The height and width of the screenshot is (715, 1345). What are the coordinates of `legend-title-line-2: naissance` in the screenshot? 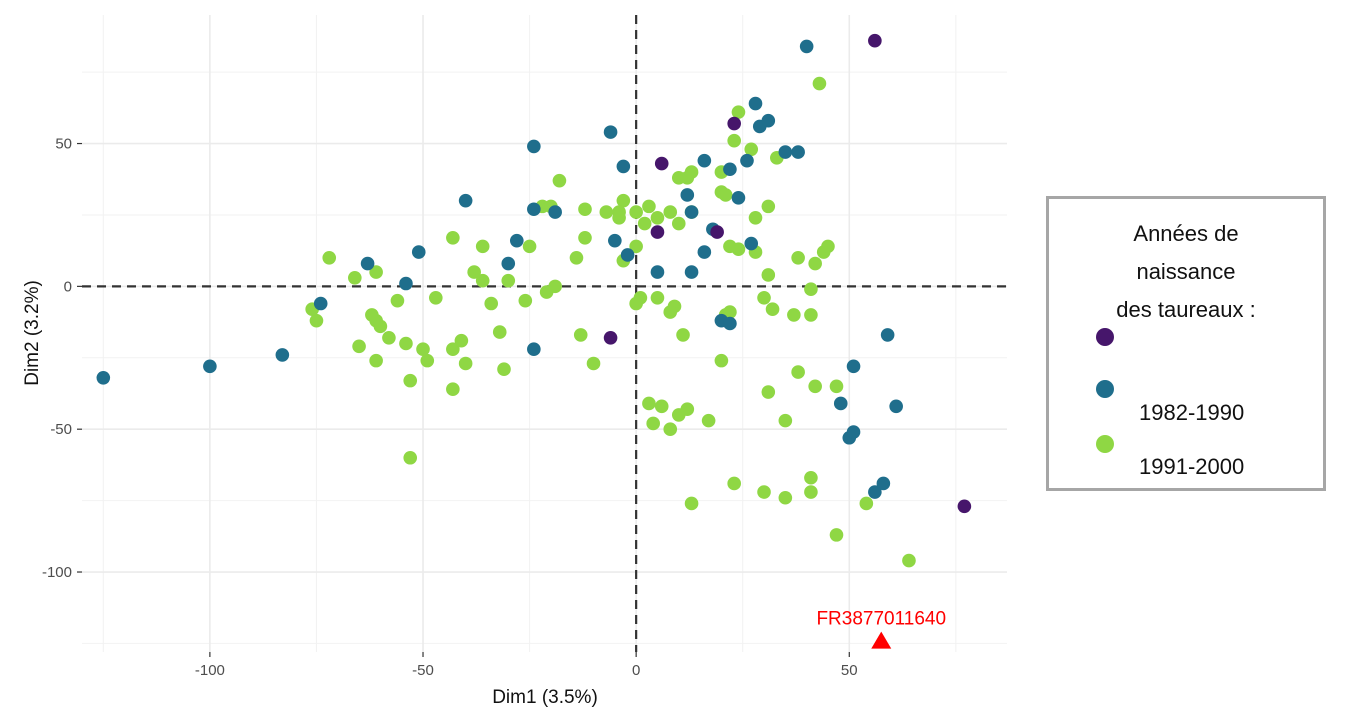 It's located at (1186, 271).